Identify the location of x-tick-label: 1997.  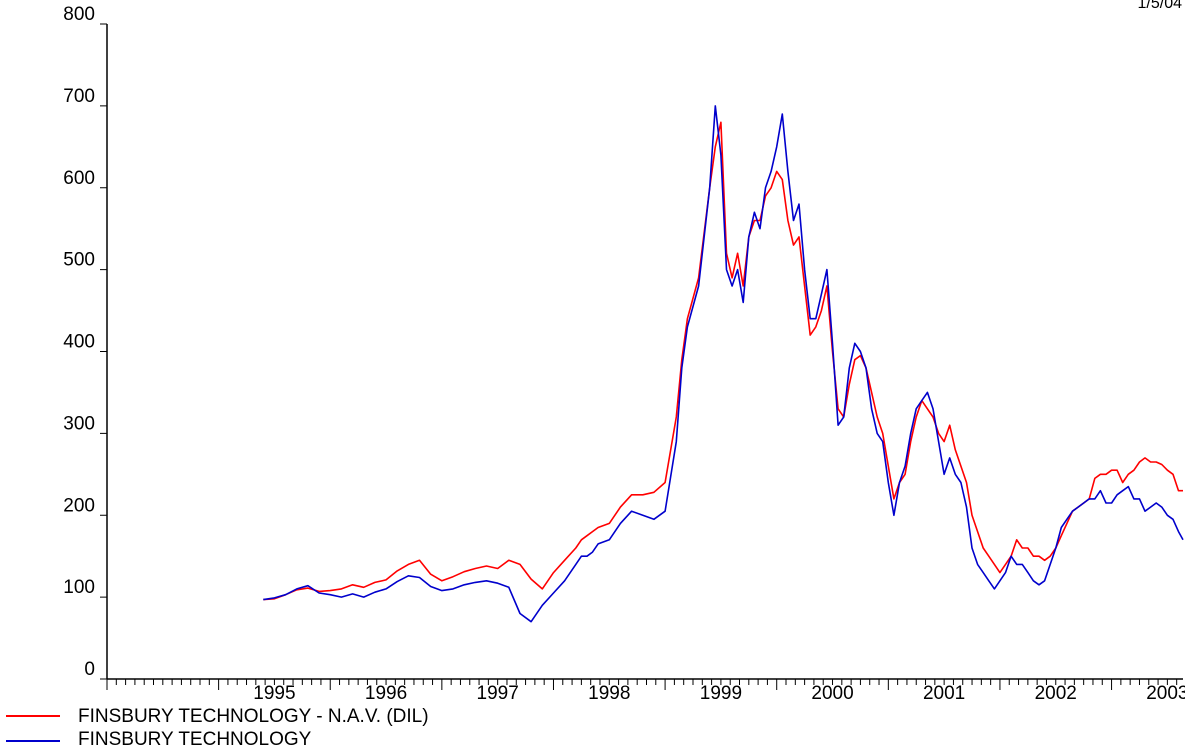
(498, 693).